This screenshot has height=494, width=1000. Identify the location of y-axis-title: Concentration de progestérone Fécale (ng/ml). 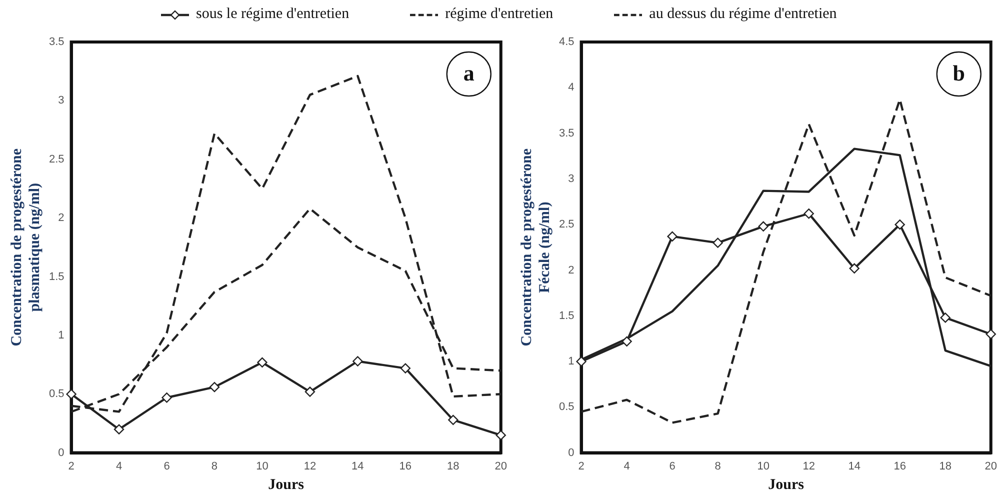
(535, 247).